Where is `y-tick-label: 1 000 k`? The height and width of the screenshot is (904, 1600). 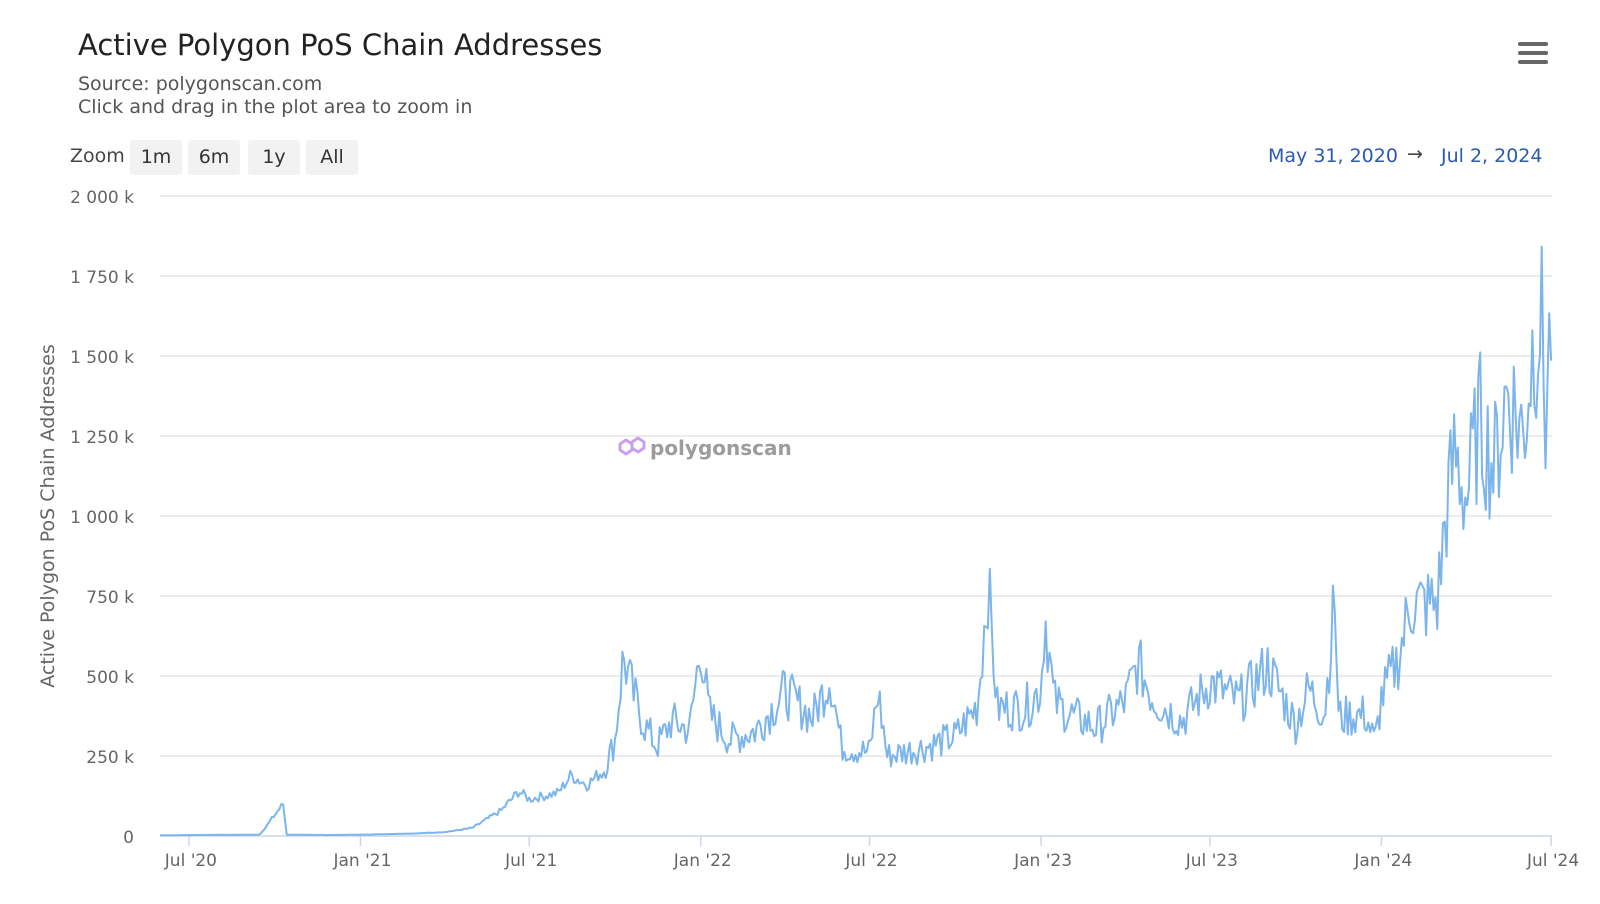 y-tick-label: 1 000 k is located at coordinates (102, 518).